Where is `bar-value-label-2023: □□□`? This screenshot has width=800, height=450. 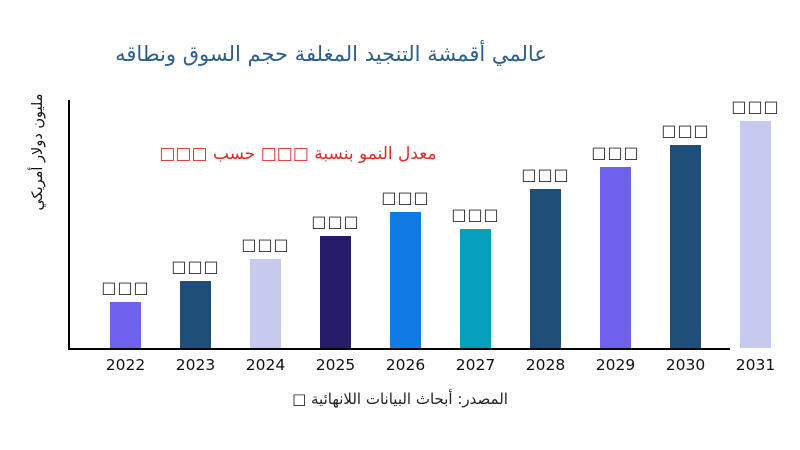
bar-value-label-2023: □□□ is located at coordinates (195, 266).